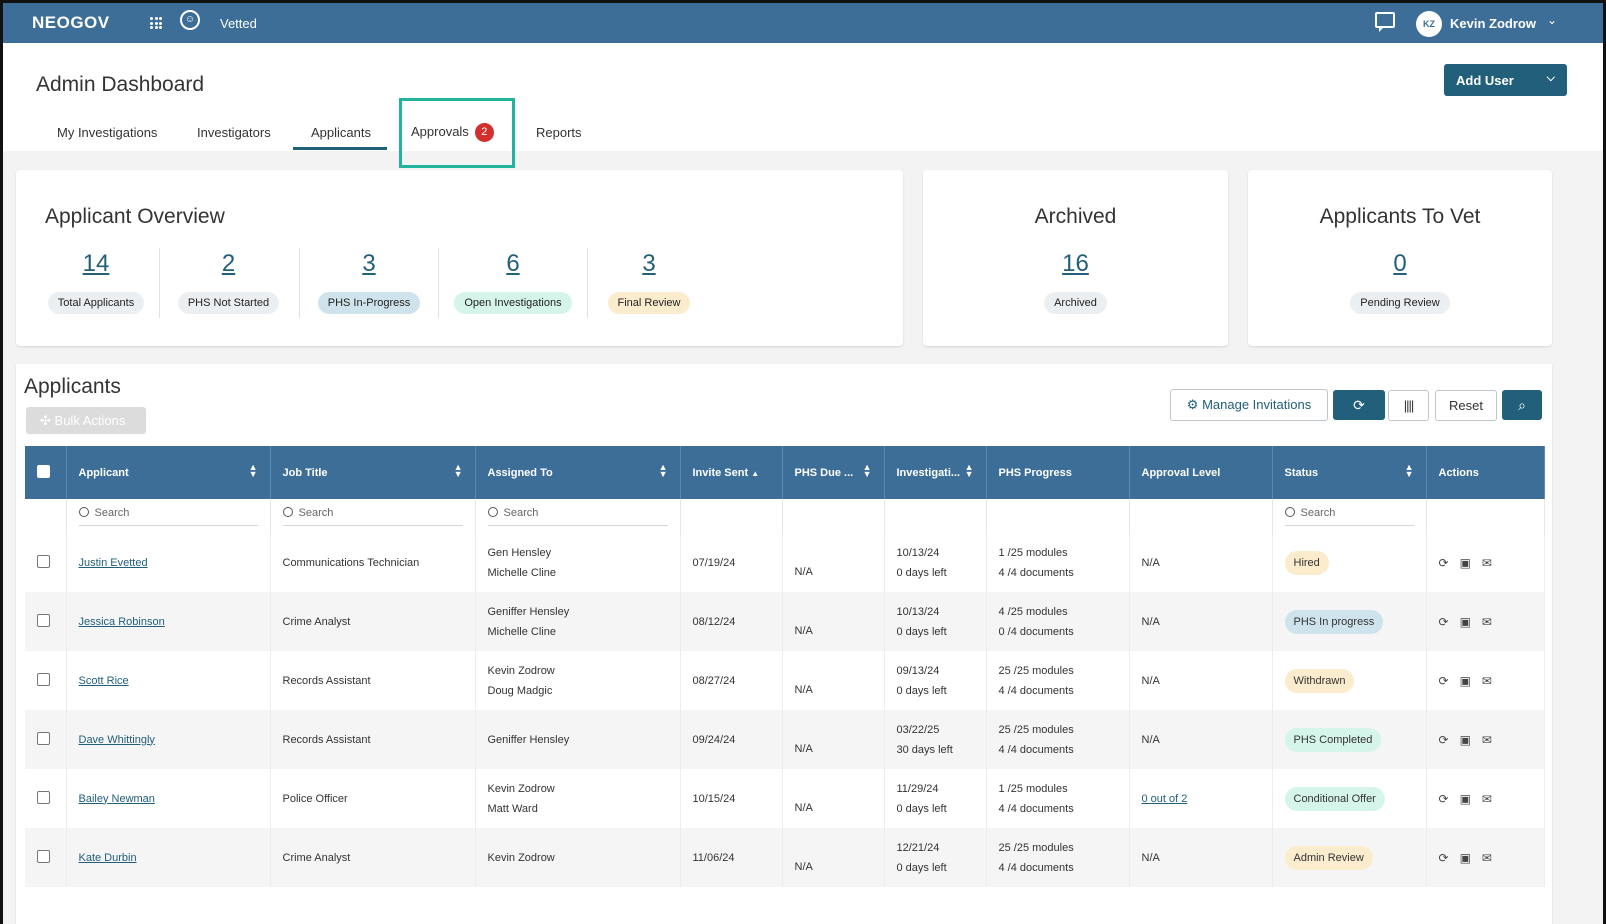 This screenshot has height=924, width=1606. Describe the element at coordinates (121, 621) in the screenshot. I see `applicant-name-link: Jessica Robinson` at that location.